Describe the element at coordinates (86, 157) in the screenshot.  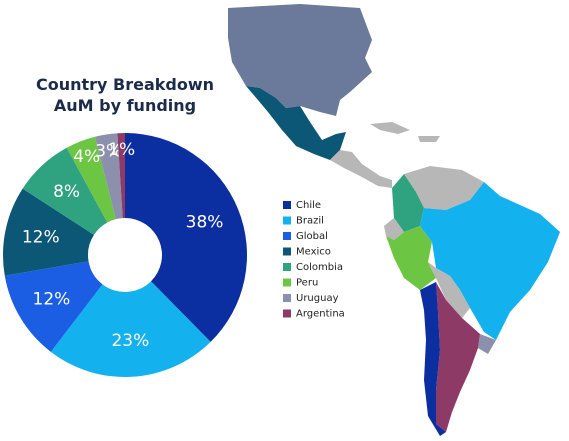
I see `value-label: 4%` at that location.